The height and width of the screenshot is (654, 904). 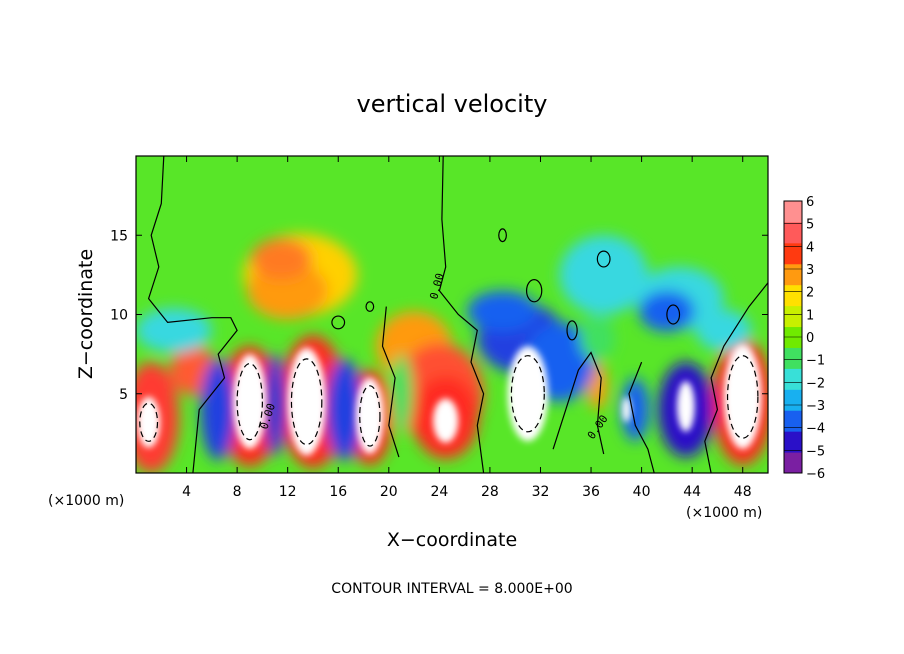 What do you see at coordinates (810, 315) in the screenshot?
I see `colorbar-tick-label: 1` at bounding box center [810, 315].